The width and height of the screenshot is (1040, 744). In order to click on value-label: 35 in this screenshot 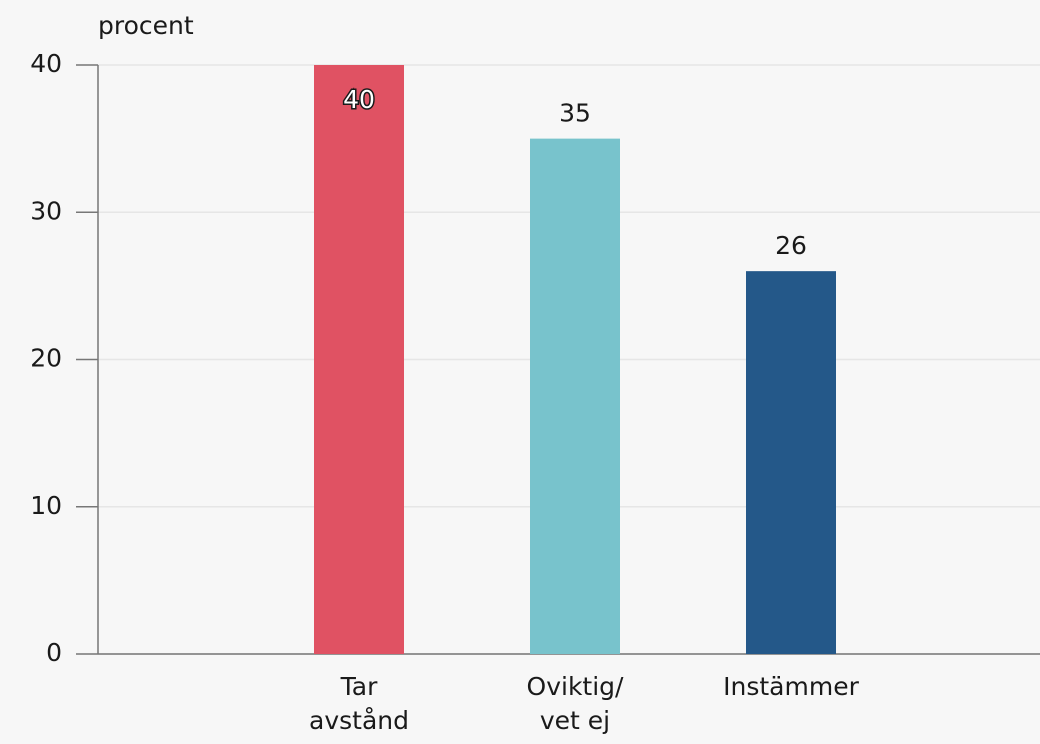, I will do `click(575, 113)`.